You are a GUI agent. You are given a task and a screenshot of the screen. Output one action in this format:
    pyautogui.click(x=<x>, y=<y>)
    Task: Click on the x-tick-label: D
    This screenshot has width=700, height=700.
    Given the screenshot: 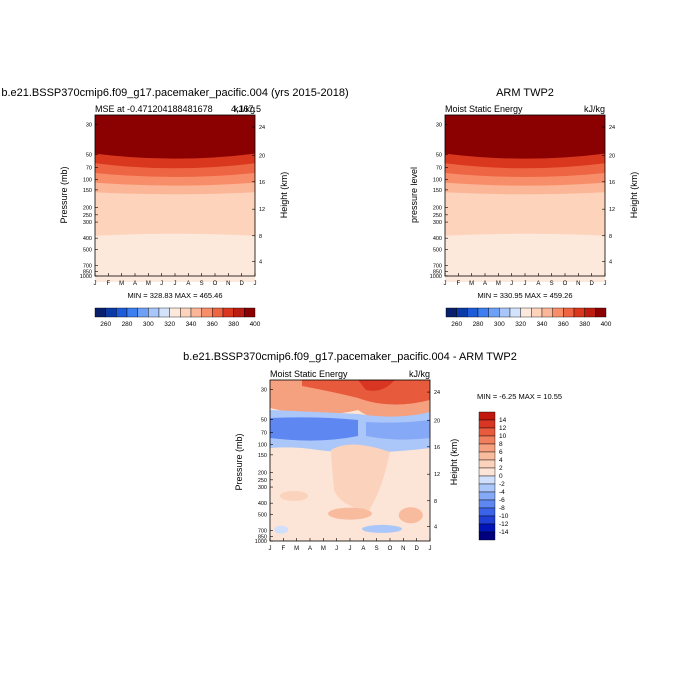 What is the action you would take?
    pyautogui.click(x=591, y=284)
    